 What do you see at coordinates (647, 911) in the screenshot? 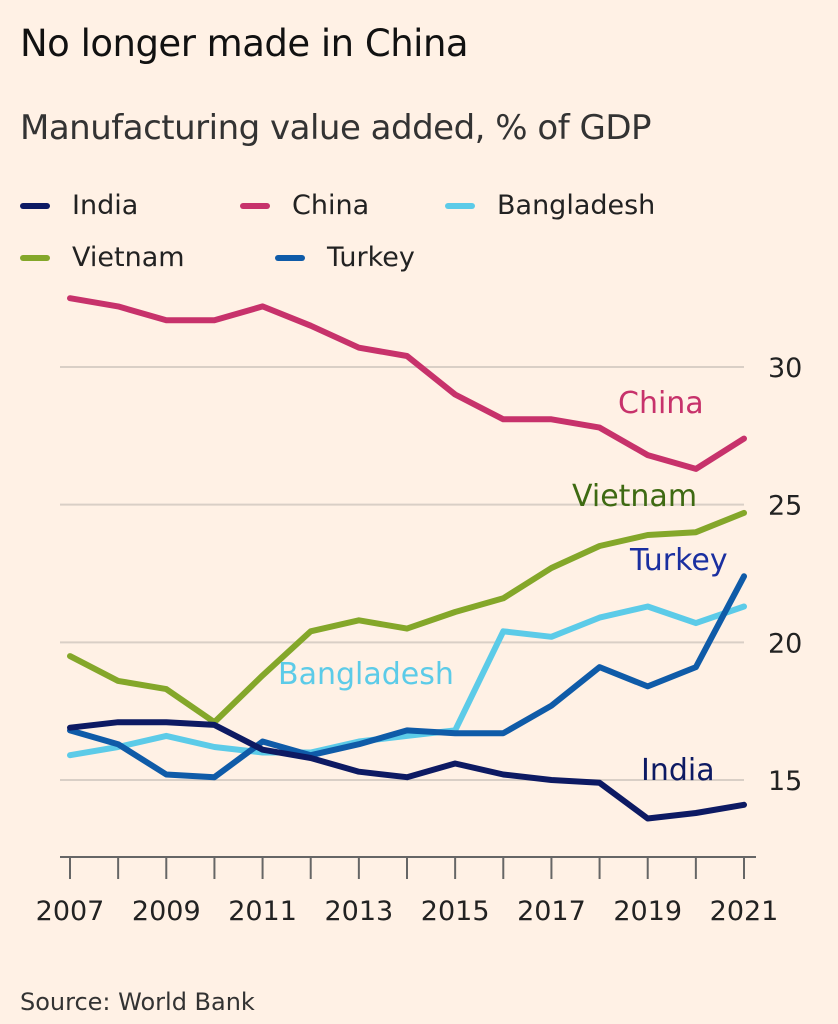
I see `x-tick-label-2019: 2019` at bounding box center [647, 911].